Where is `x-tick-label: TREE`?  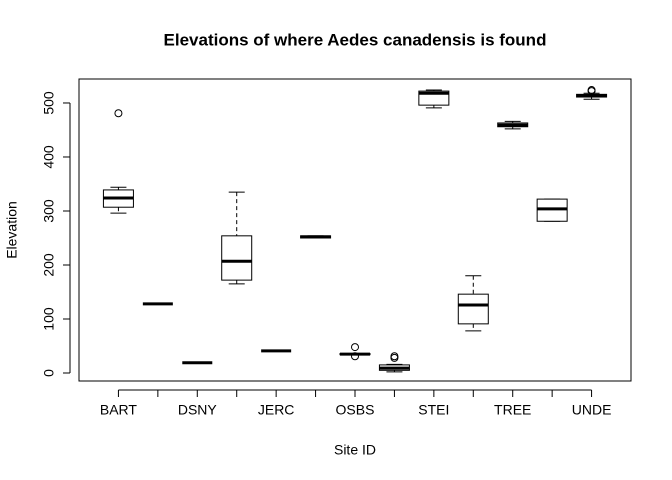
x-tick-label: TREE is located at coordinates (512, 410).